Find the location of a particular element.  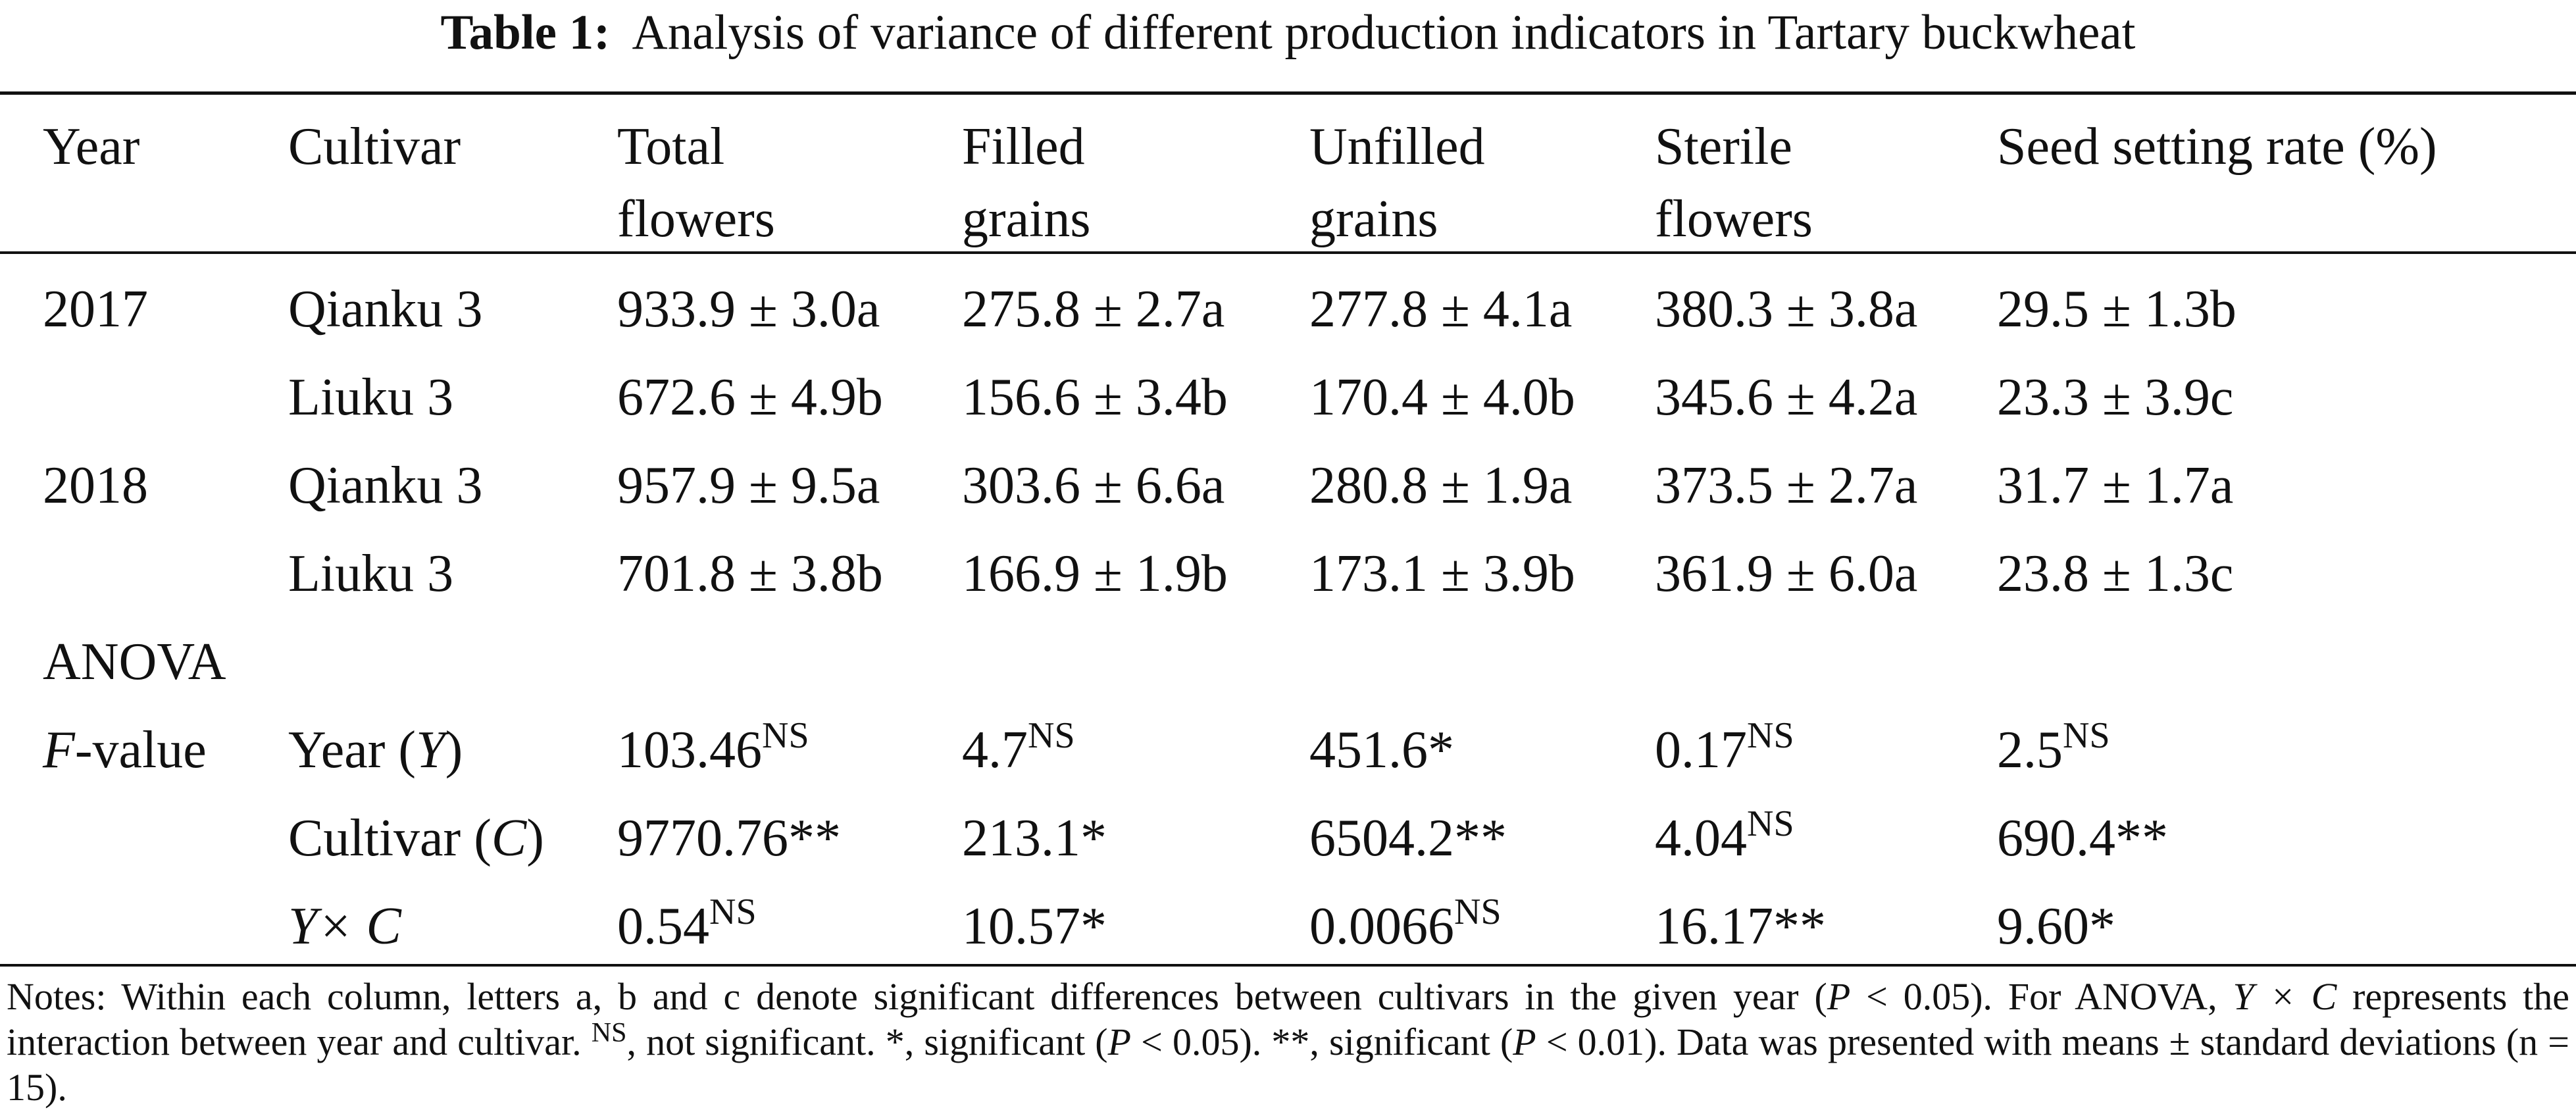

header-filled-grains: Filled grains is located at coordinates (1026, 183).